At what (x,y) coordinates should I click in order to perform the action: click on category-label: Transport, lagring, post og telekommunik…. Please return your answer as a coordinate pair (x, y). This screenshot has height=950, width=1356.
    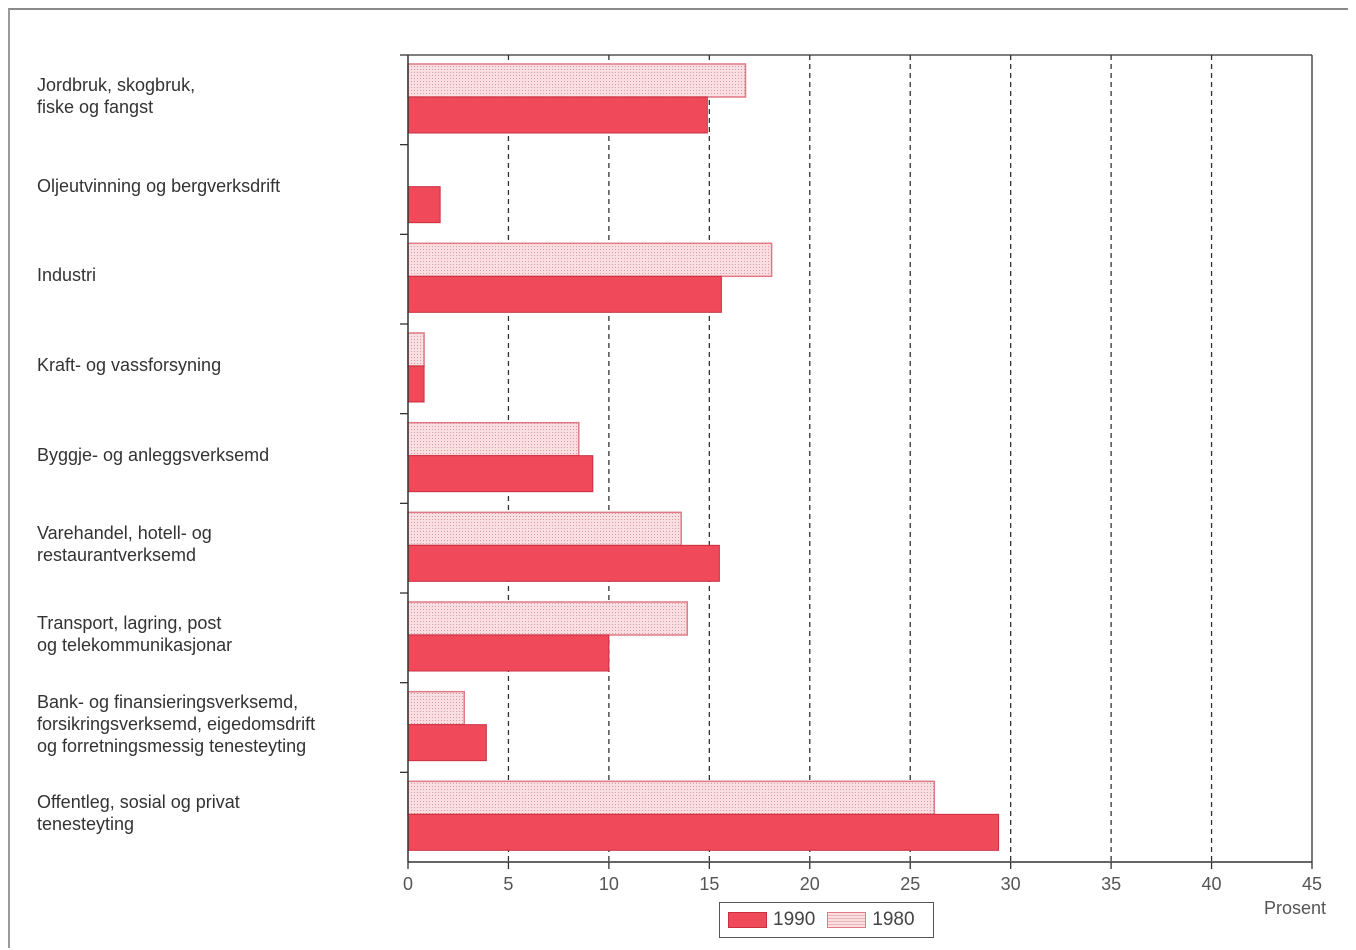
    Looking at the image, I should click on (135, 633).